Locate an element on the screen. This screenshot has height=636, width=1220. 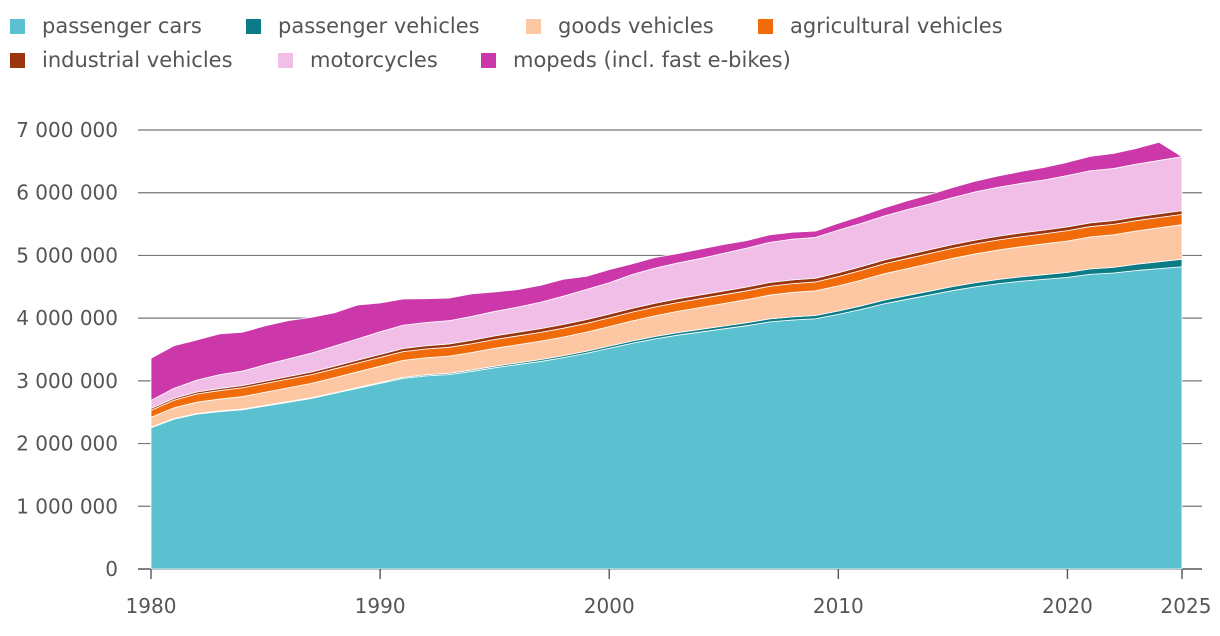
x-tick-label: 1980 is located at coordinates (151, 606).